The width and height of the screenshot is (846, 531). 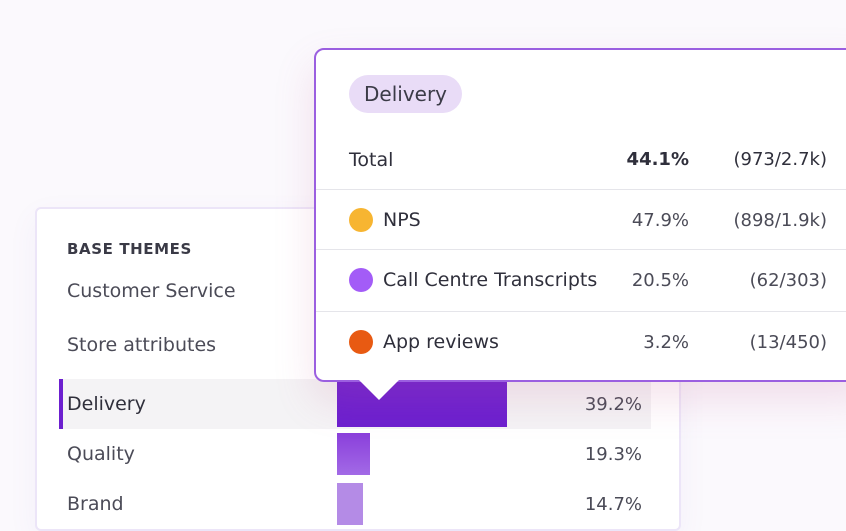 What do you see at coordinates (581, 159) in the screenshot?
I see `total-row: Total 44.1% (973/2.7k)` at bounding box center [581, 159].